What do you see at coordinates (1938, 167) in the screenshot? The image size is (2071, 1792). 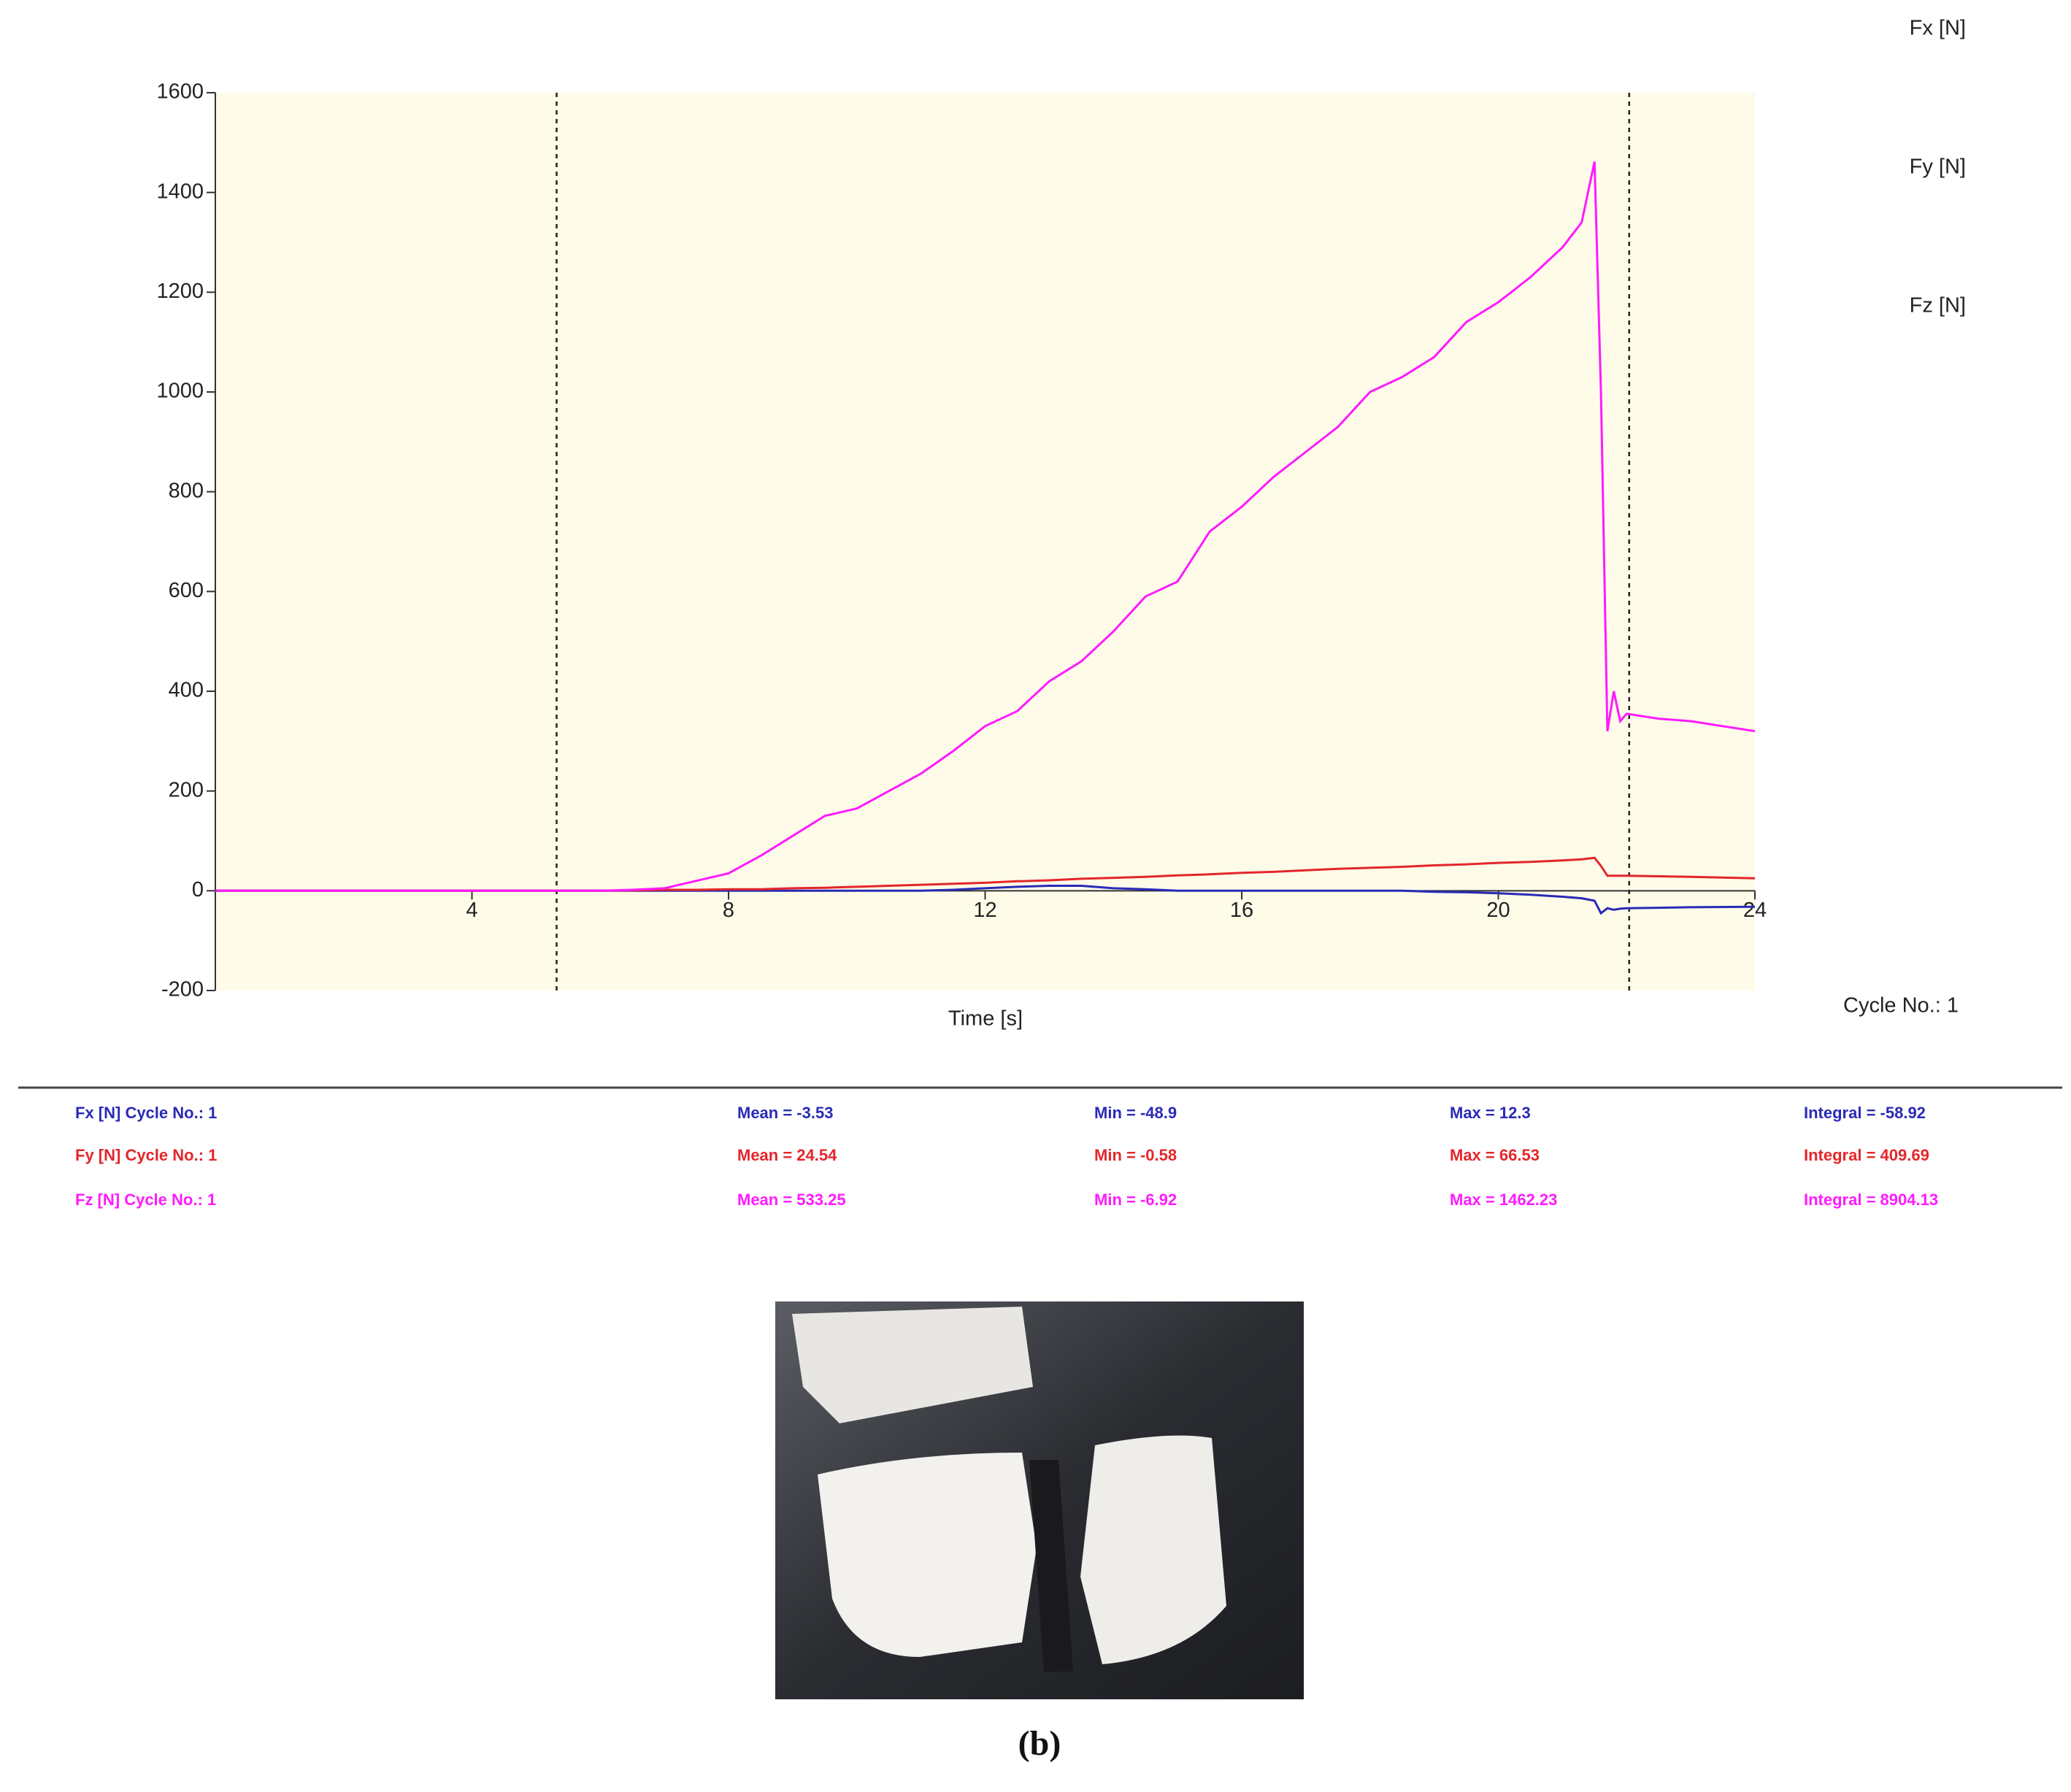 I see `legend-entry: Fy [N]` at bounding box center [1938, 167].